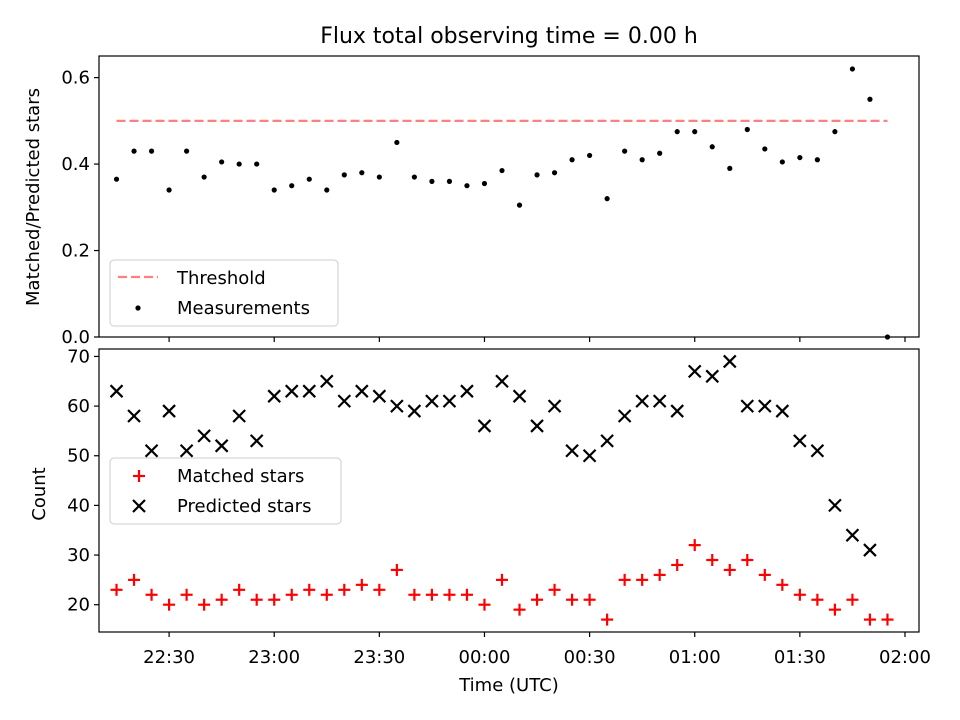  Describe the element at coordinates (224, 293) in the screenshot. I see `top-legend: Threshold Measurements` at that location.